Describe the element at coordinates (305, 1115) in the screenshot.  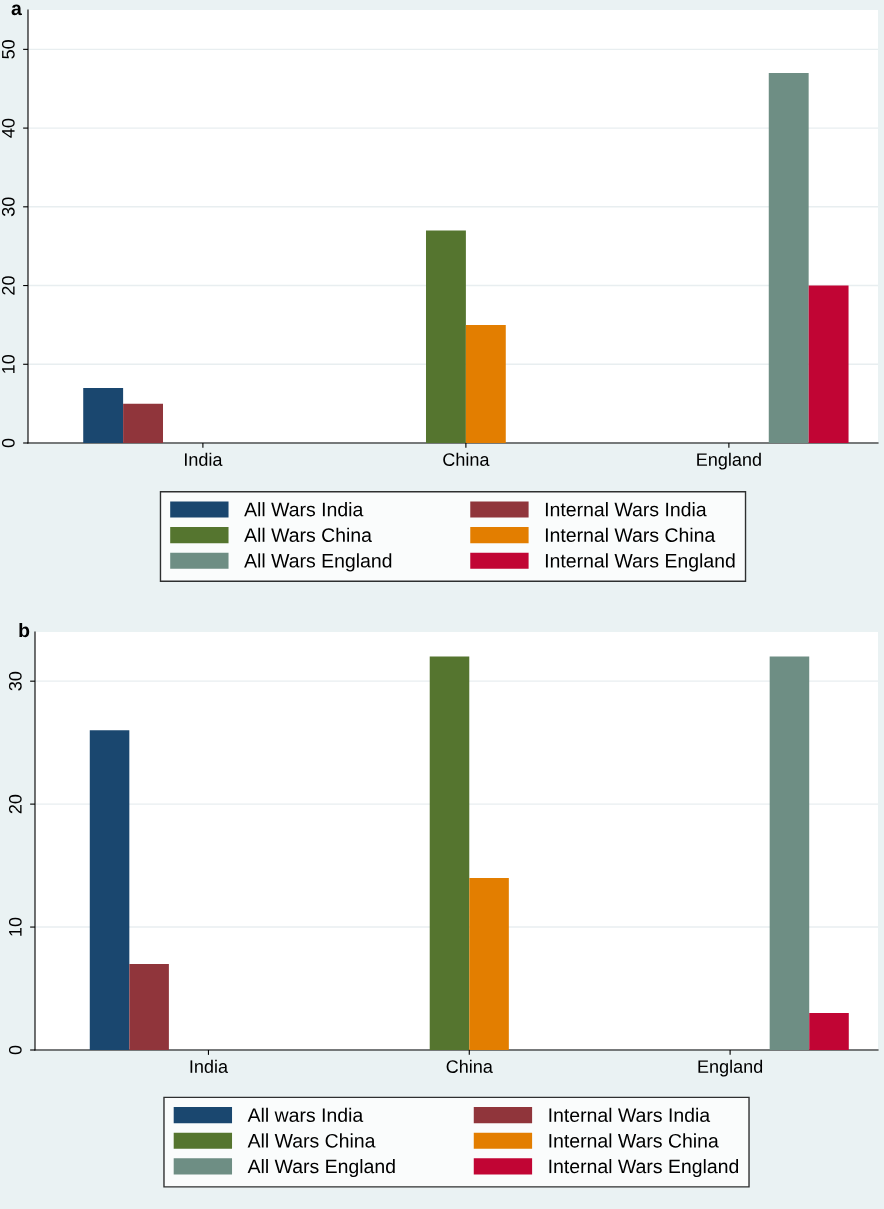
I see `legend-label: All wars India` at that location.